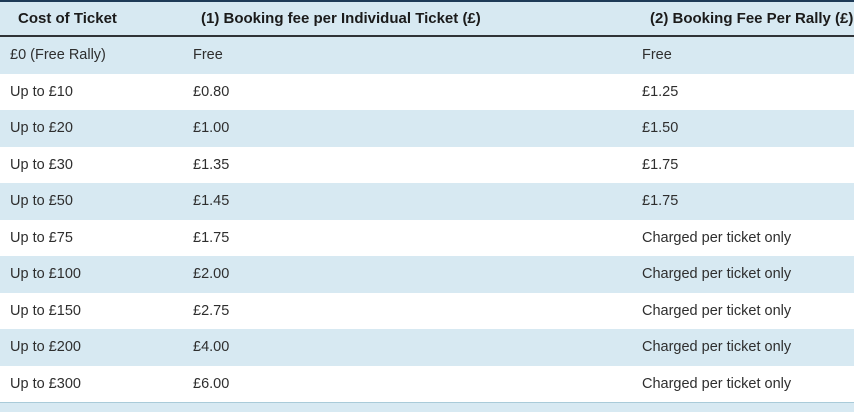 This screenshot has height=412, width=854. Describe the element at coordinates (407, 55) in the screenshot. I see `cell-individual-fee: Free` at that location.